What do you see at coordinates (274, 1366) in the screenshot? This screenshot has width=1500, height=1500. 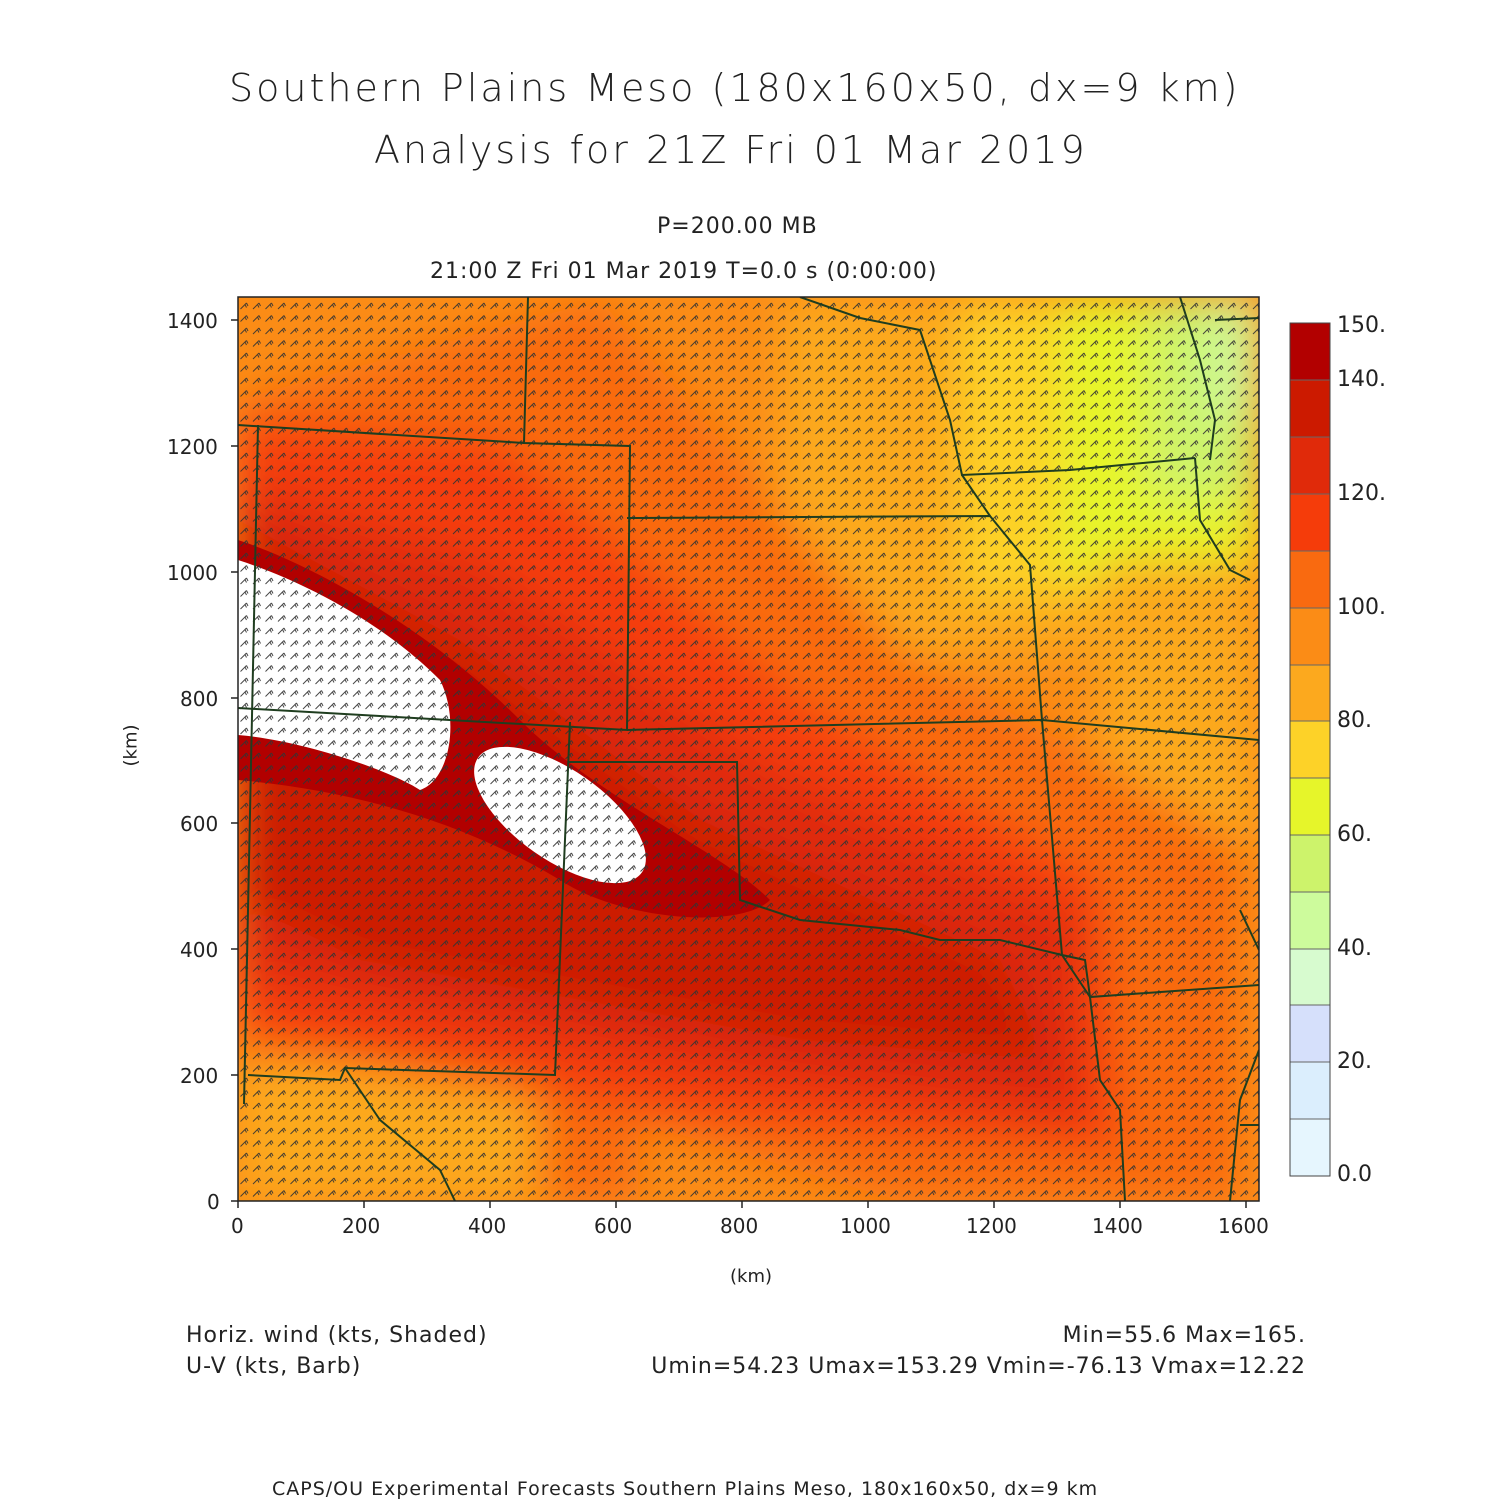 I see `barb-field-caption: U-V (kts, Barb)` at bounding box center [274, 1366].